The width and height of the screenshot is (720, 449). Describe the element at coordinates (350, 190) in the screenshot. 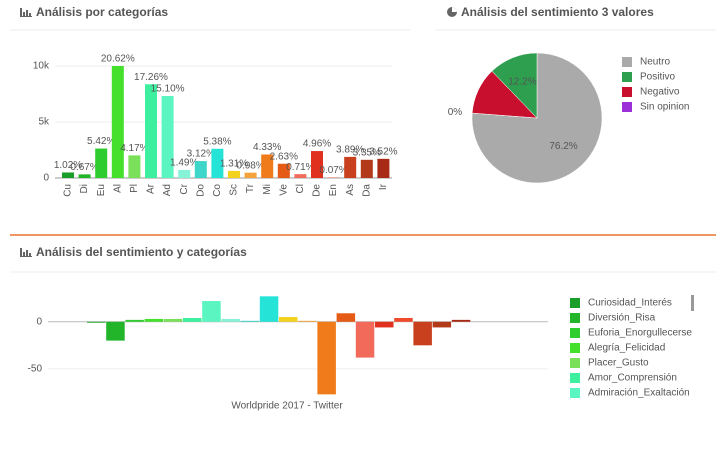

I see `x-tick-label: As` at that location.